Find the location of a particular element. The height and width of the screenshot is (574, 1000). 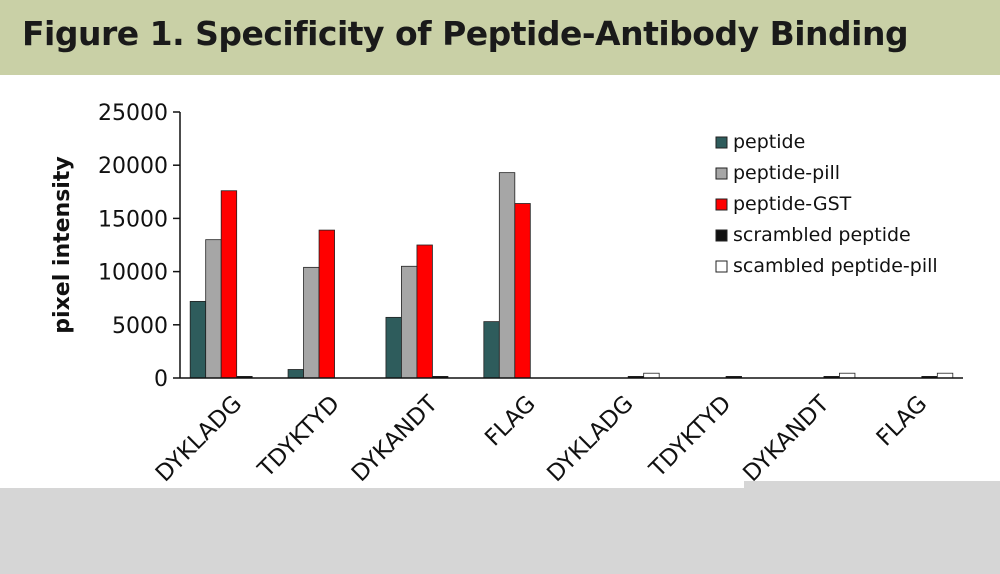

legend-label: peptide is located at coordinates (769, 142).